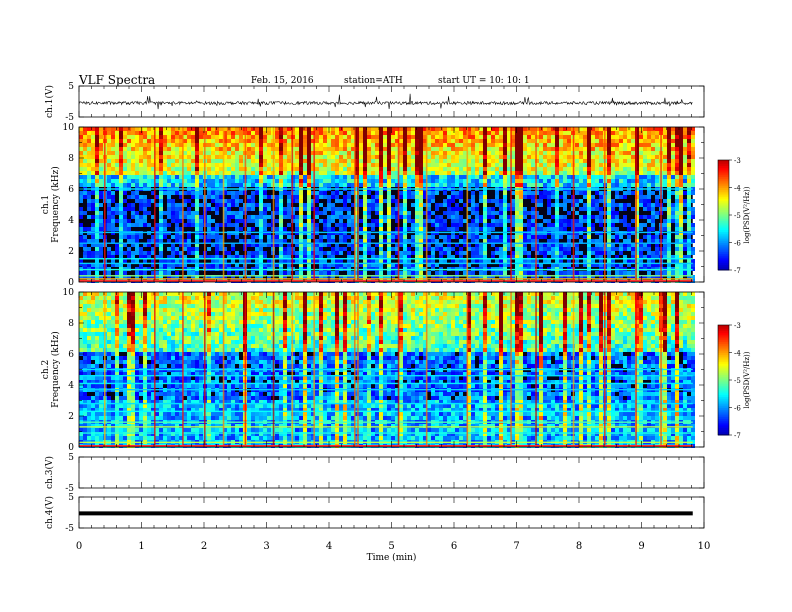 The image size is (792, 612). Describe the element at coordinates (704, 546) in the screenshot. I see `xtick-label-10: 10` at that location.